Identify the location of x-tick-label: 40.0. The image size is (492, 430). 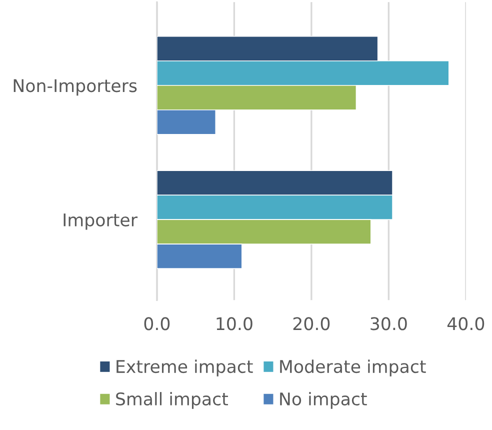
(465, 323).